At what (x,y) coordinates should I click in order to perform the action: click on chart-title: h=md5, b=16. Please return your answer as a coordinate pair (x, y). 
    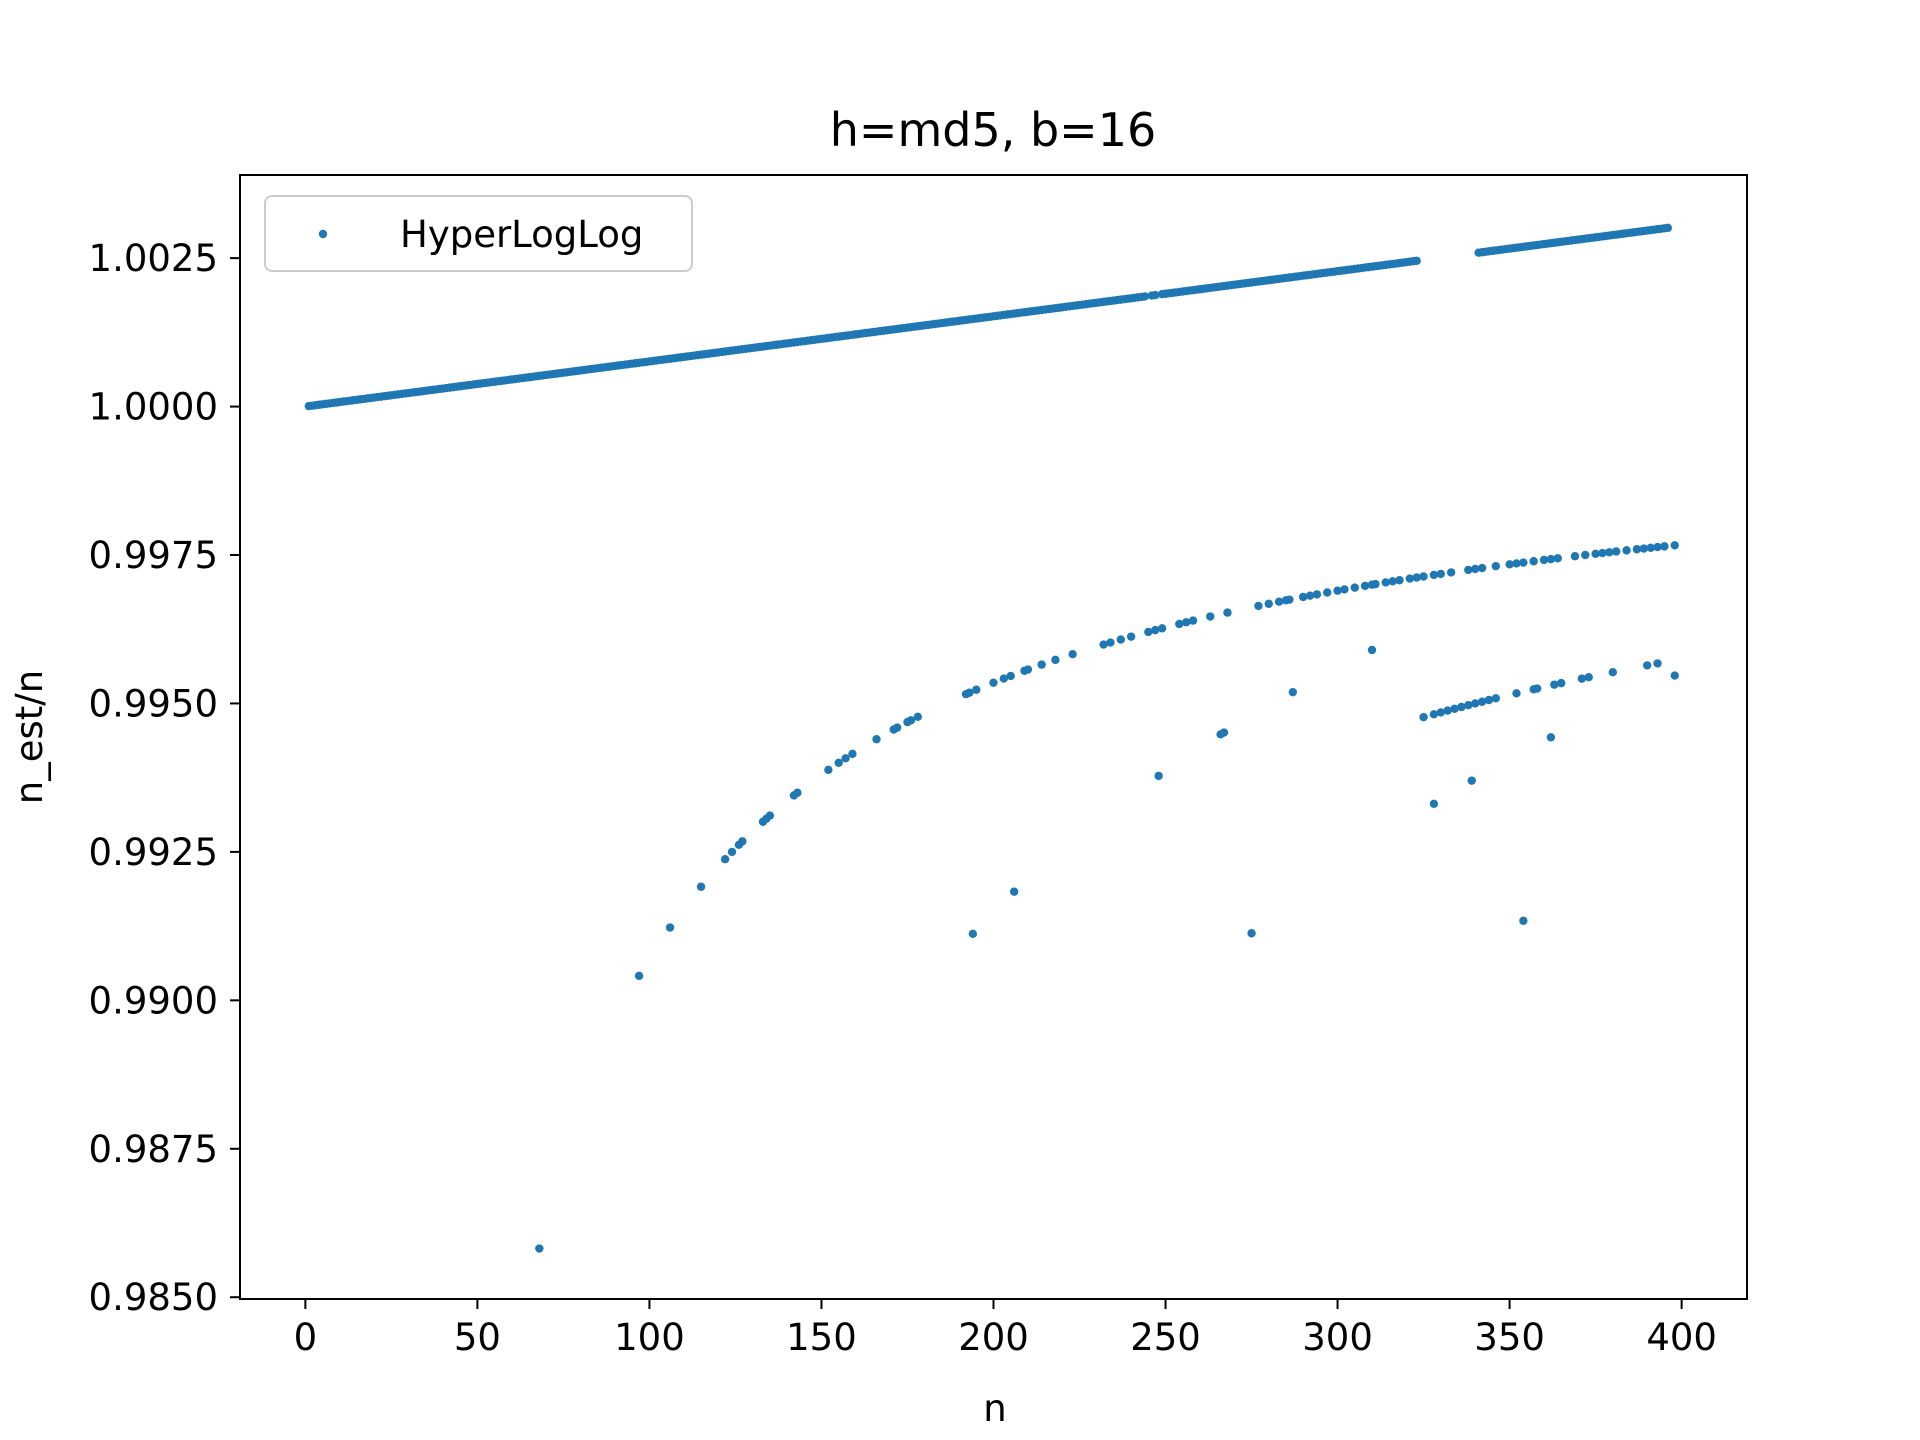
    Looking at the image, I should click on (993, 130).